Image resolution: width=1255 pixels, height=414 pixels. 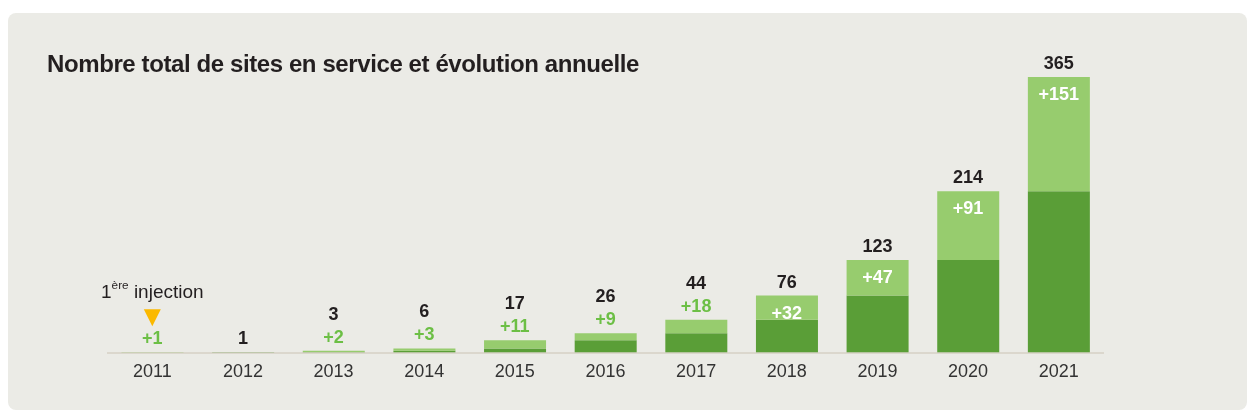 What do you see at coordinates (696, 282) in the screenshot?
I see `total-label: 44` at bounding box center [696, 282].